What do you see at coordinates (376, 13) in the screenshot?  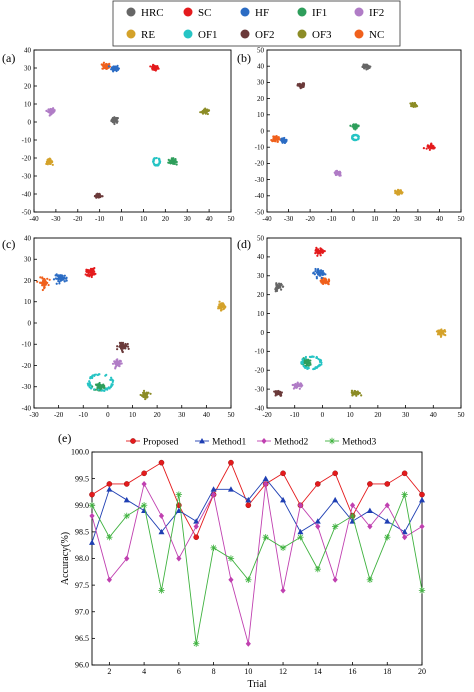 I see `legend-label-if2: IF2` at bounding box center [376, 13].